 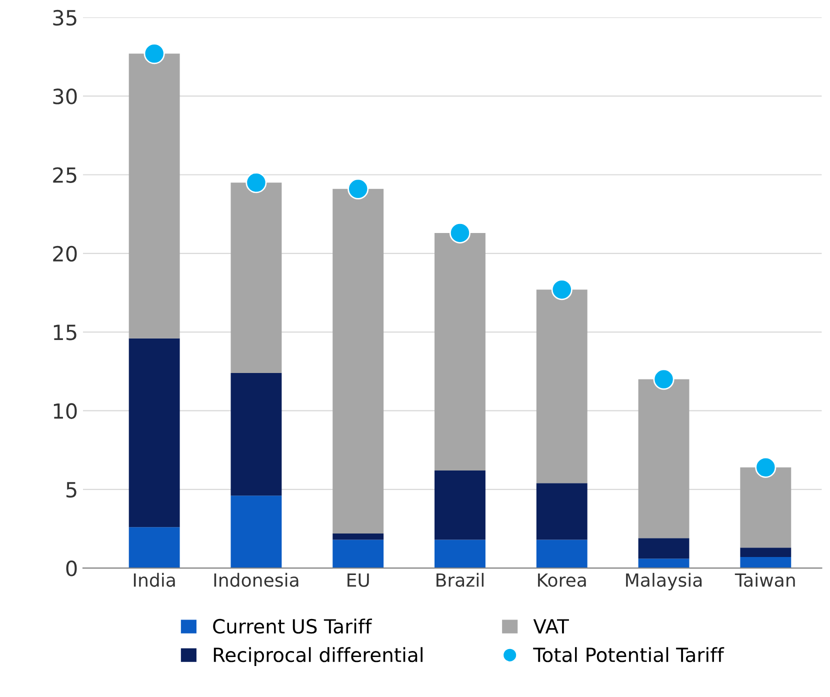 I want to click on x-tick-label: India, so click(x=154, y=579).